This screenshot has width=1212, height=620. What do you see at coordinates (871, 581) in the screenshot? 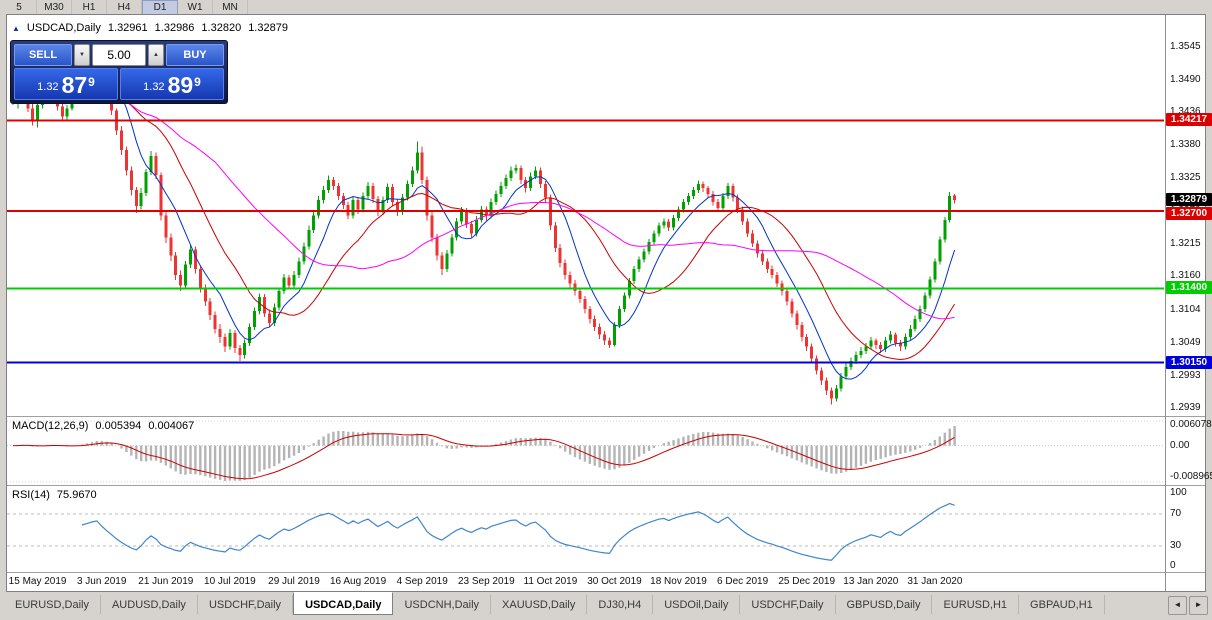
I see `date-axis-label: 13 Jan 2020` at bounding box center [871, 581].